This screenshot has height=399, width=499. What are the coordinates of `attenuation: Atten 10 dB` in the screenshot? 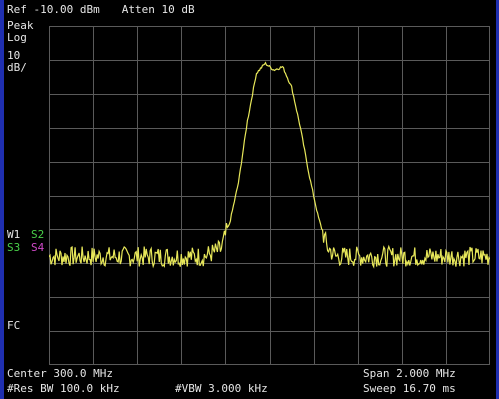 It's located at (158, 9).